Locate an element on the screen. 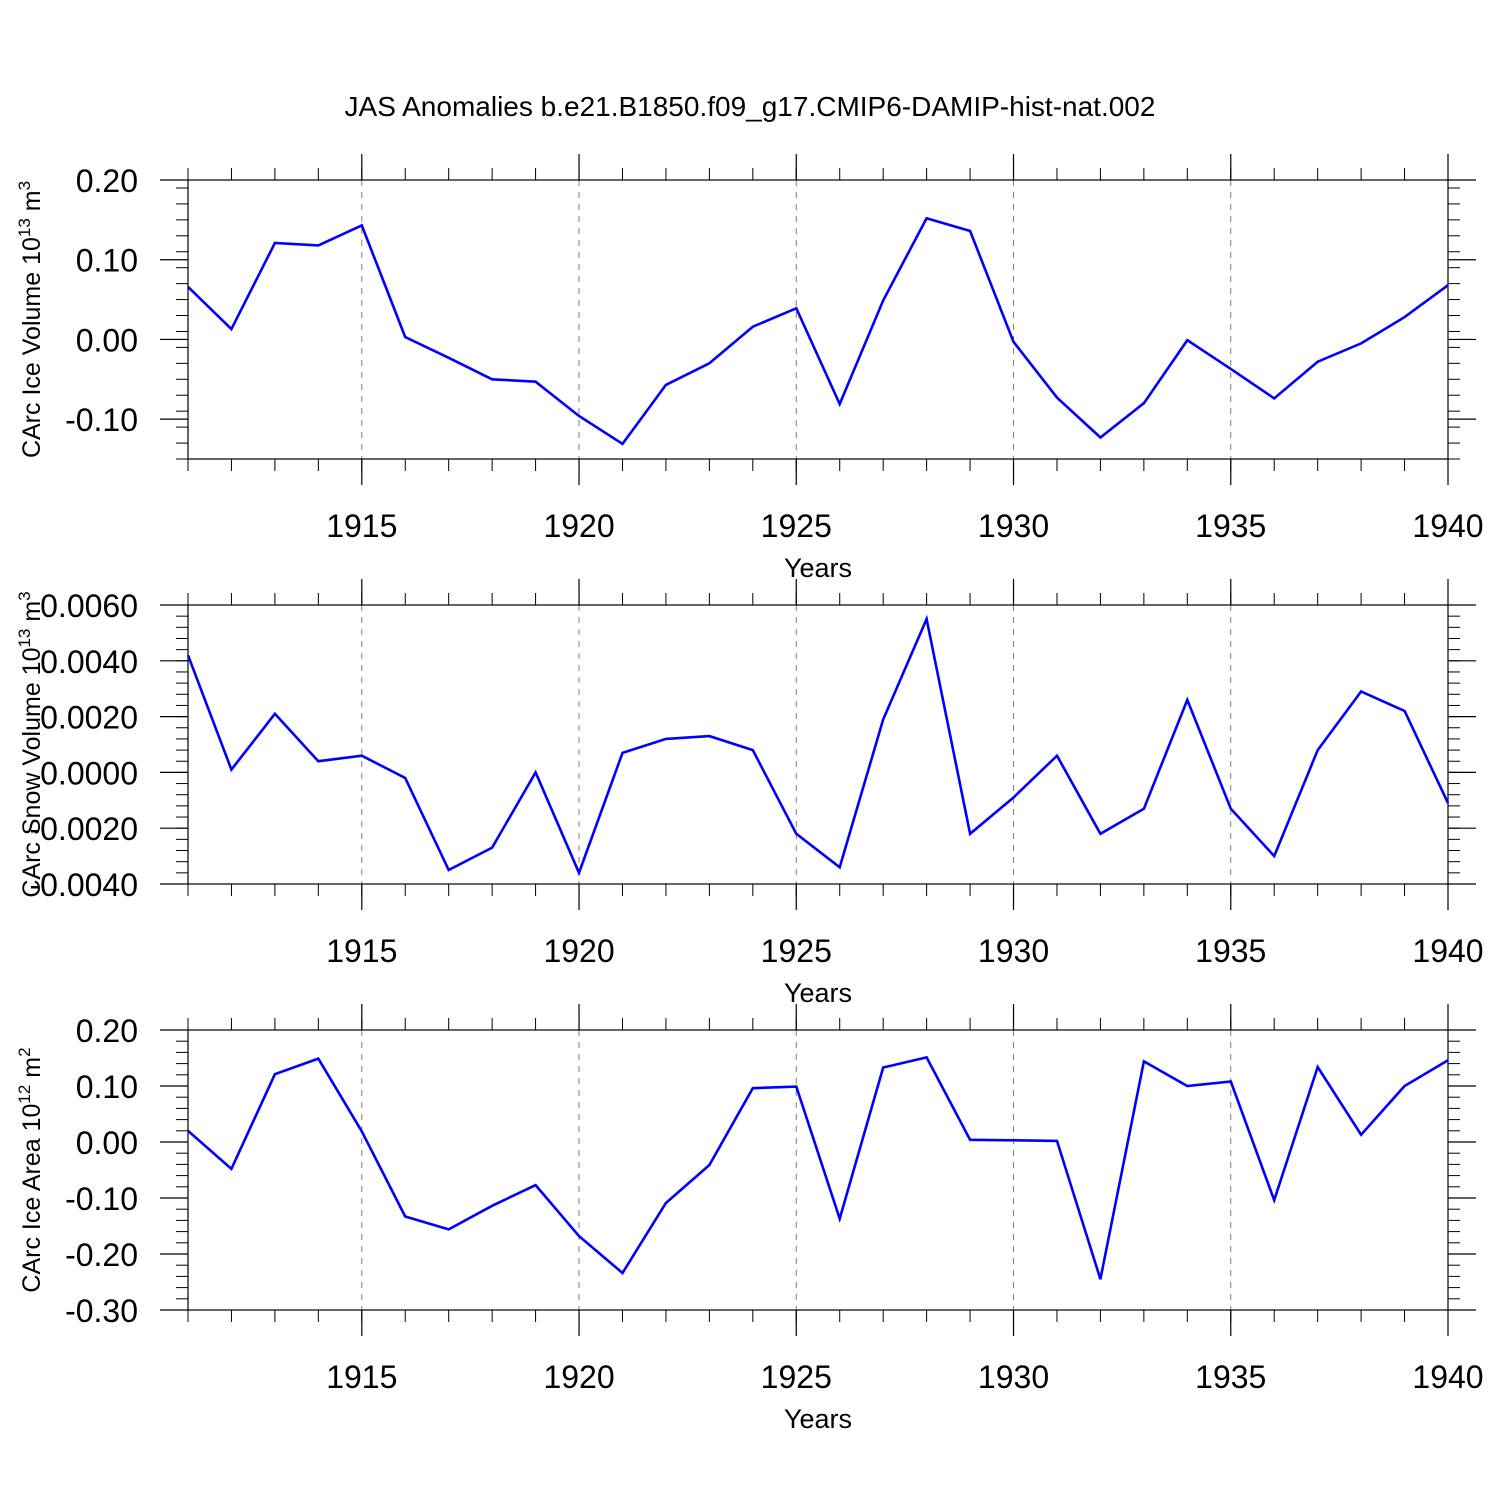  y-axis-title-exponent: 12 is located at coordinates (24, 1094).